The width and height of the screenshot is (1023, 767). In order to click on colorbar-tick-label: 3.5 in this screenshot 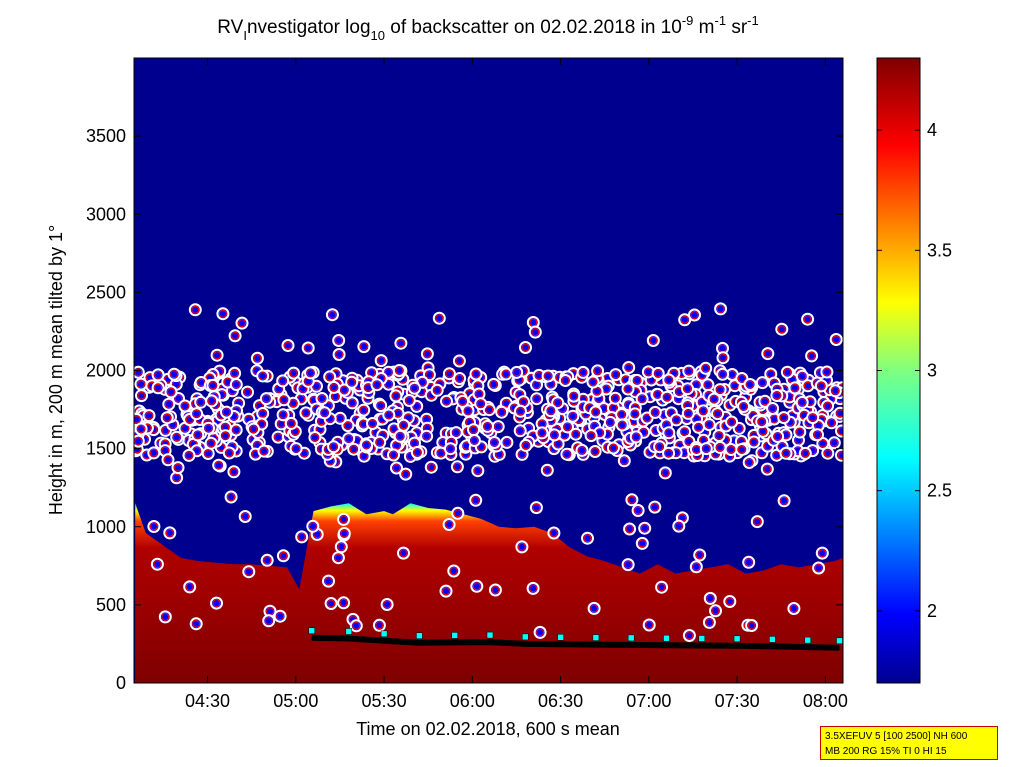, I will do `click(939, 250)`.